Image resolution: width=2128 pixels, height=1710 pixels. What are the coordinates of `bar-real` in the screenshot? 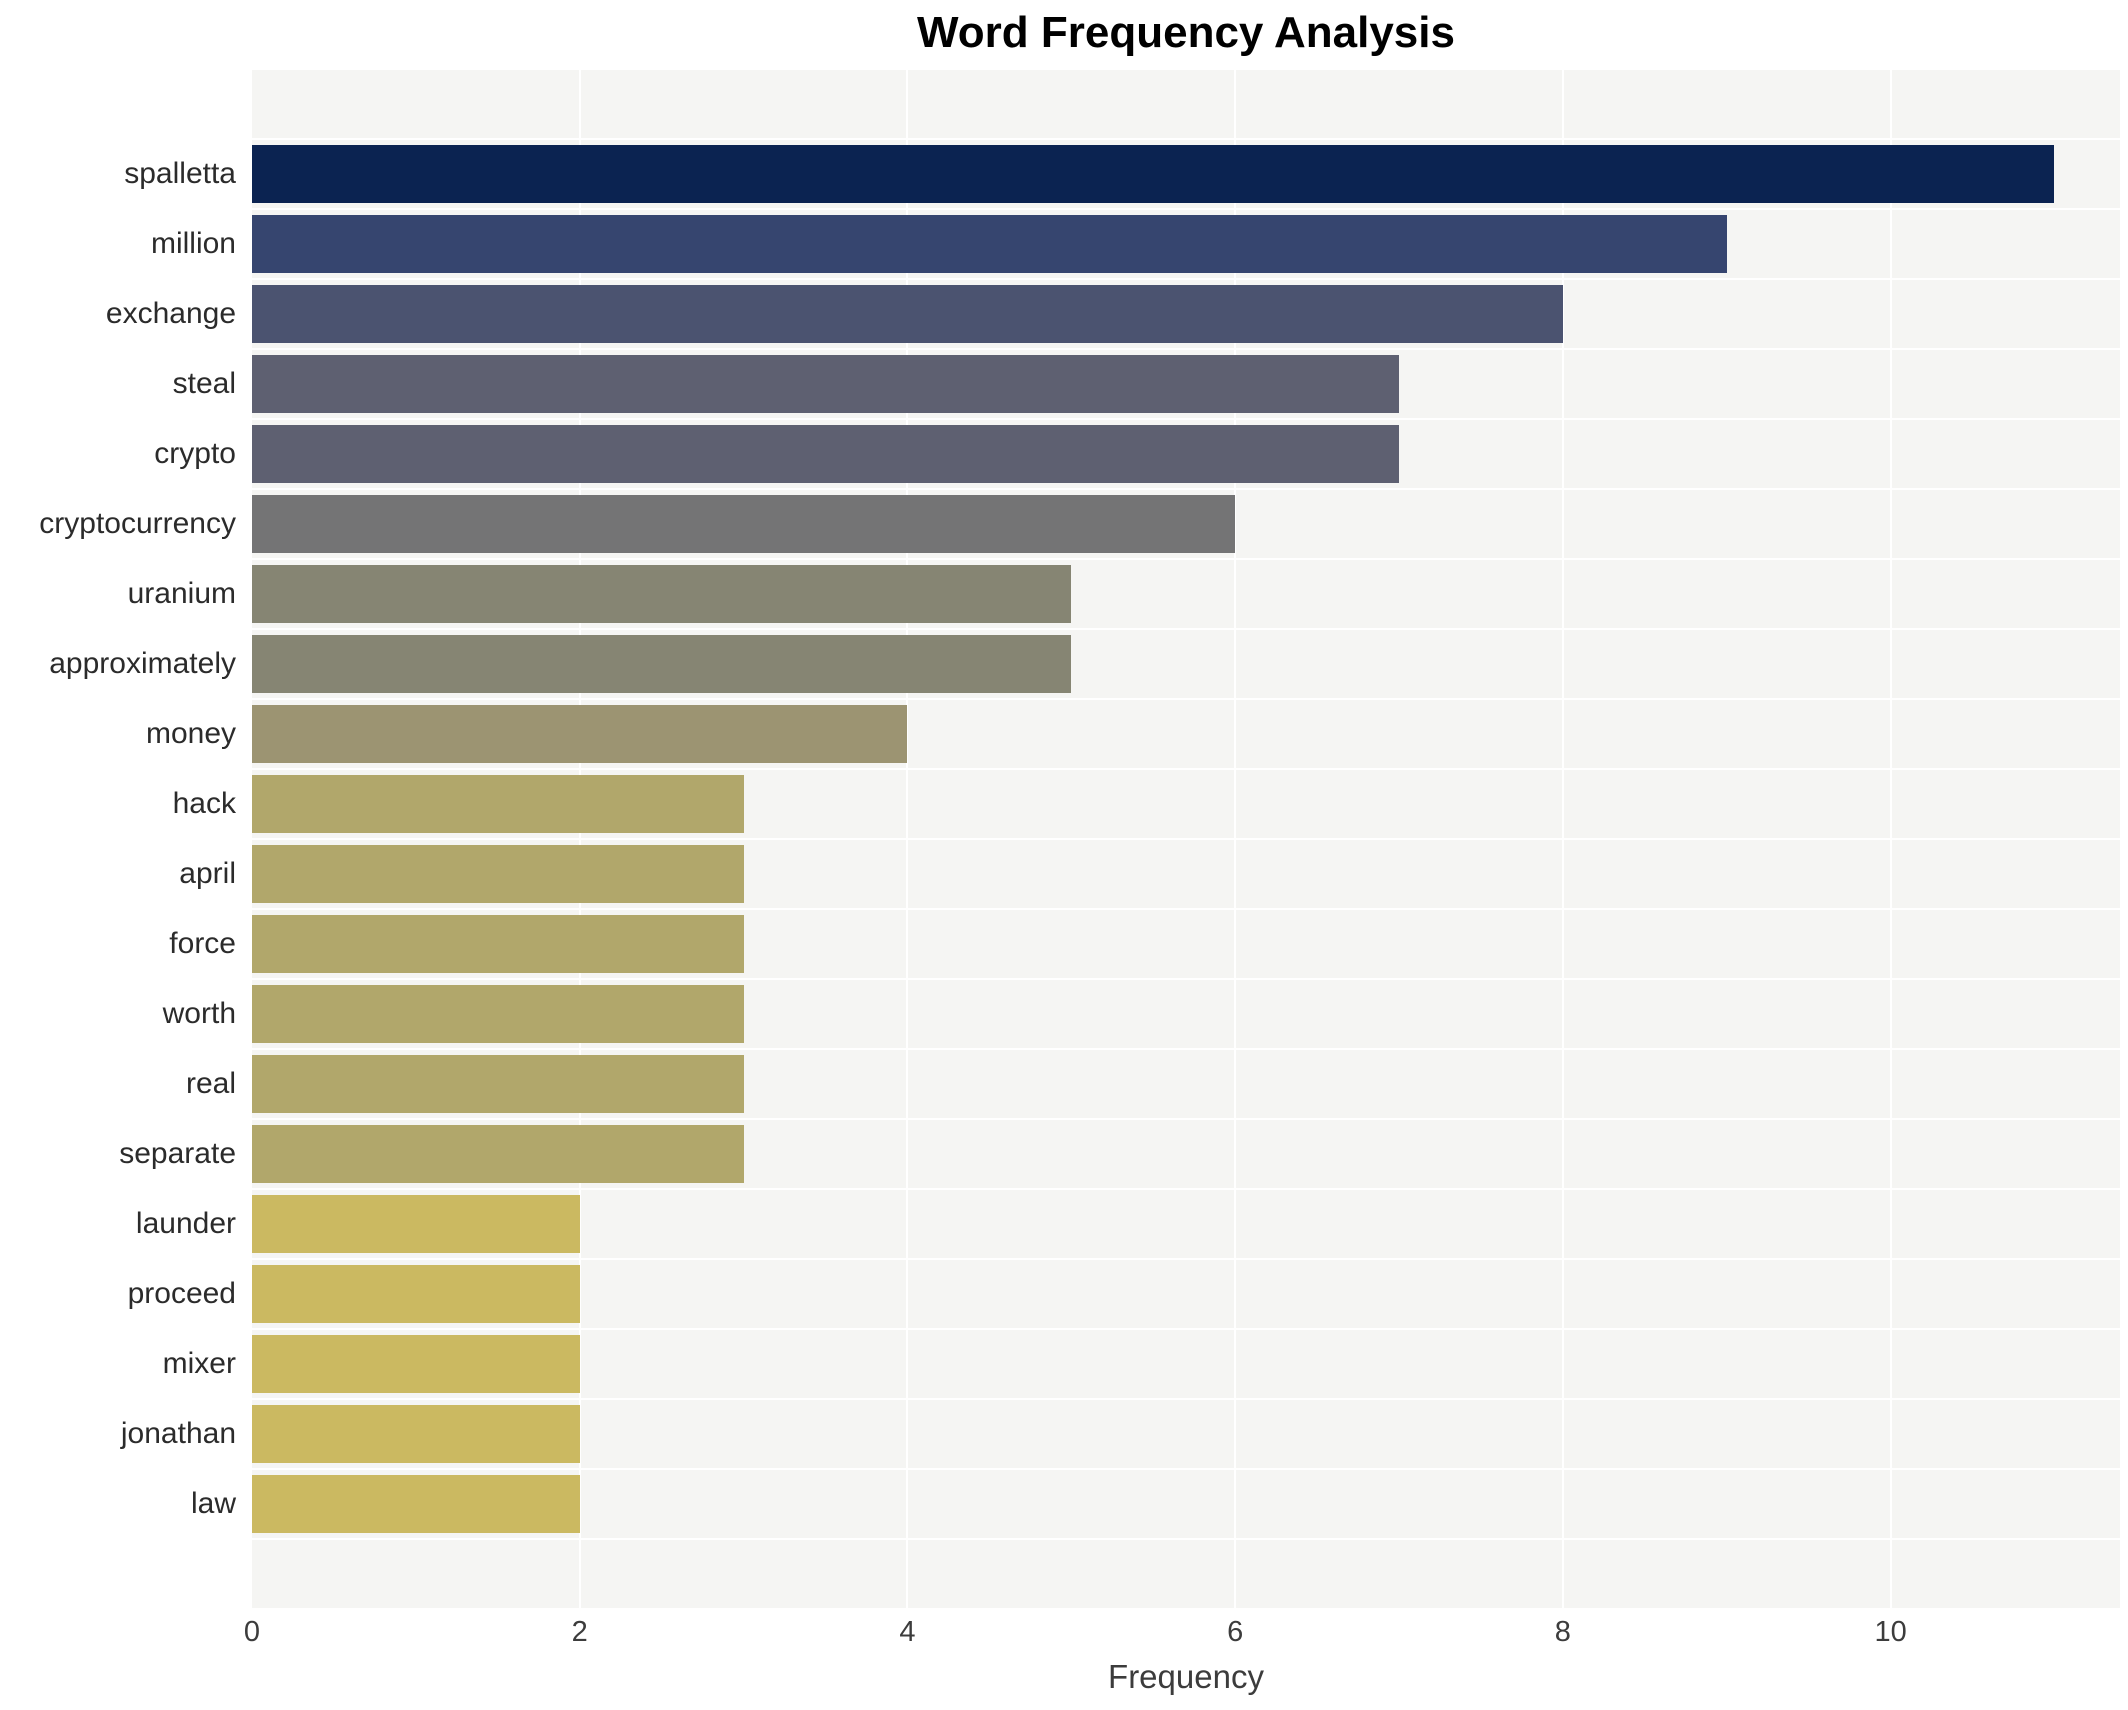 It's located at (498, 1084).